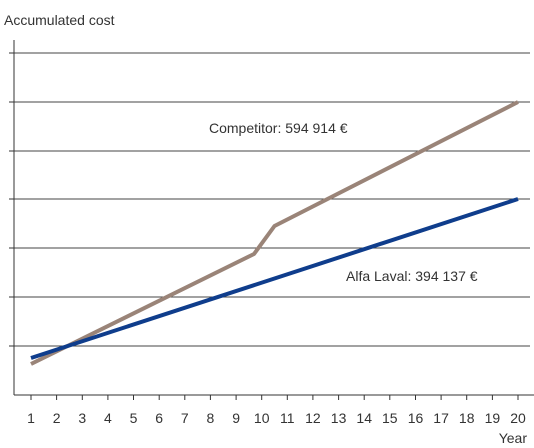  I want to click on series-annotation-alfa-laval: Alfa Laval: 394 137 €, so click(412, 276).